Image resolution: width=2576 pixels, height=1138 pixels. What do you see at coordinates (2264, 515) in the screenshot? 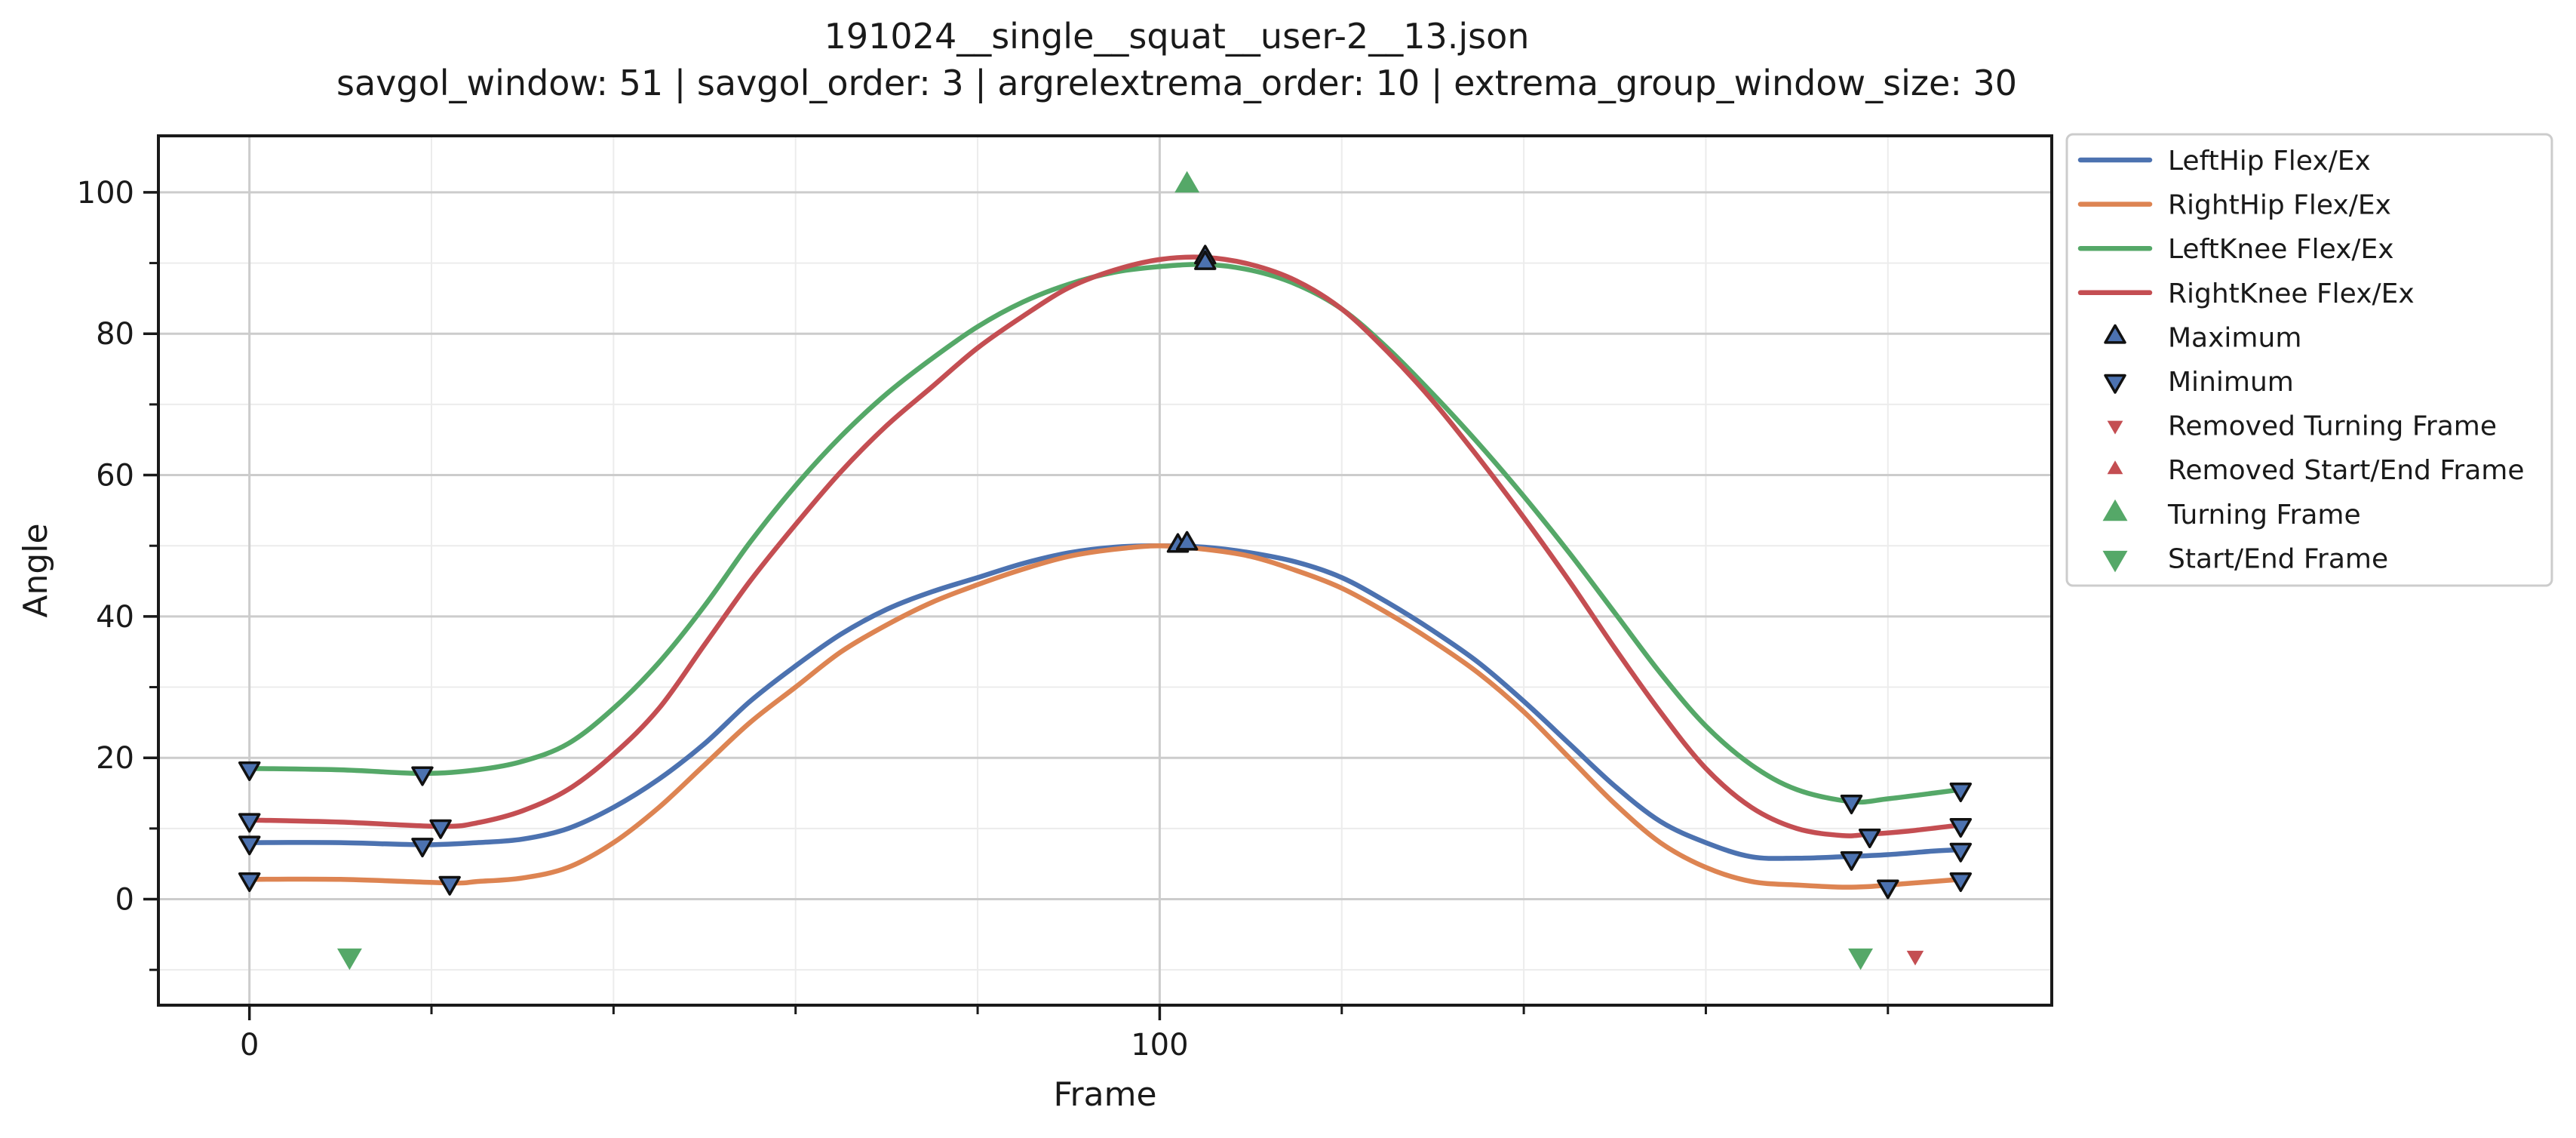
I see `legend-label: Turning Frame` at bounding box center [2264, 515].